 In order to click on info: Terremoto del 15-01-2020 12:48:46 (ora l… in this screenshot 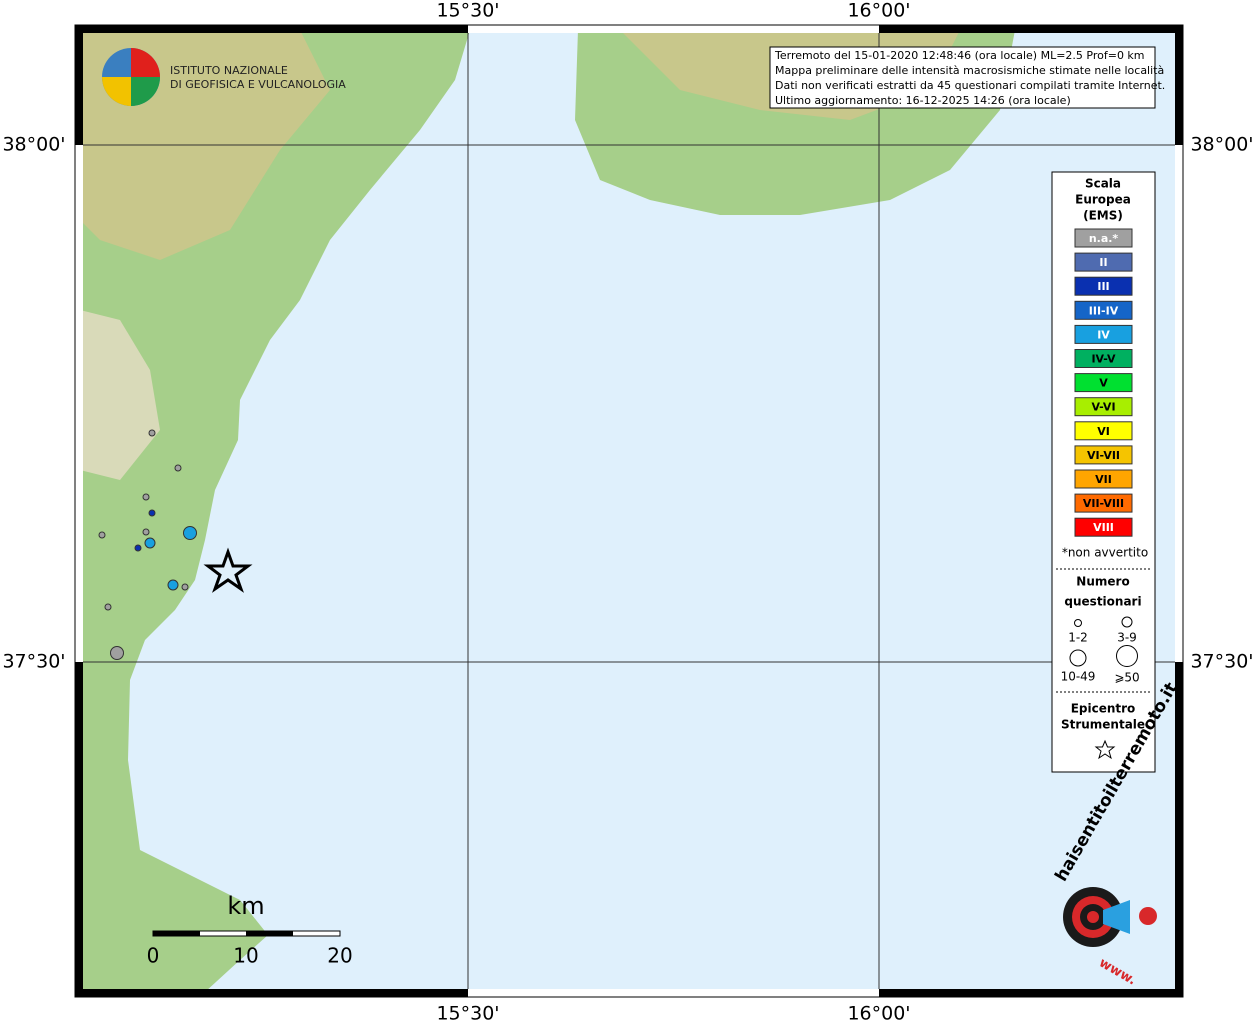, I will do `click(969, 78)`.